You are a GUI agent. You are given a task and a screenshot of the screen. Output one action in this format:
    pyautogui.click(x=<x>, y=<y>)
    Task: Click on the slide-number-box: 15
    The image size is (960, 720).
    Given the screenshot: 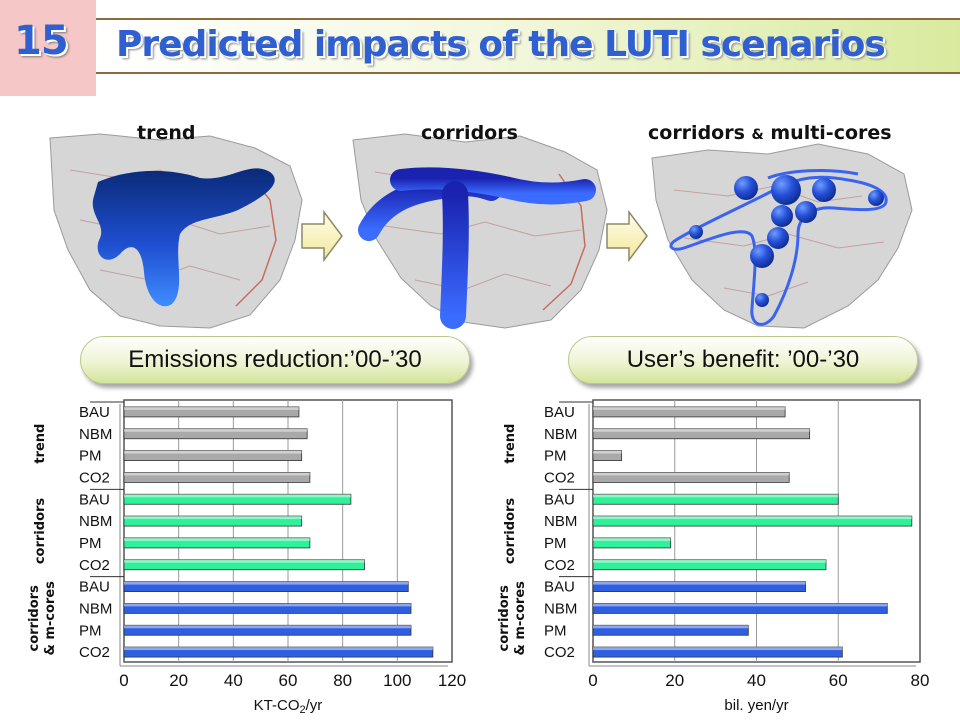 What is the action you would take?
    pyautogui.click(x=48, y=48)
    